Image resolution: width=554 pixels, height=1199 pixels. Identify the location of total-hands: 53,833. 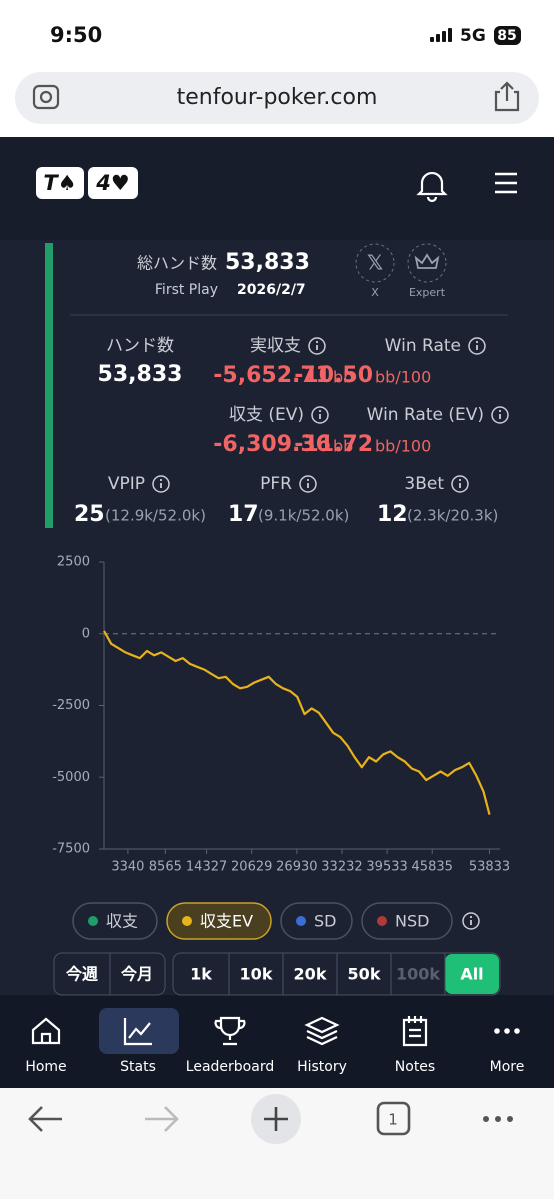
(267, 262).